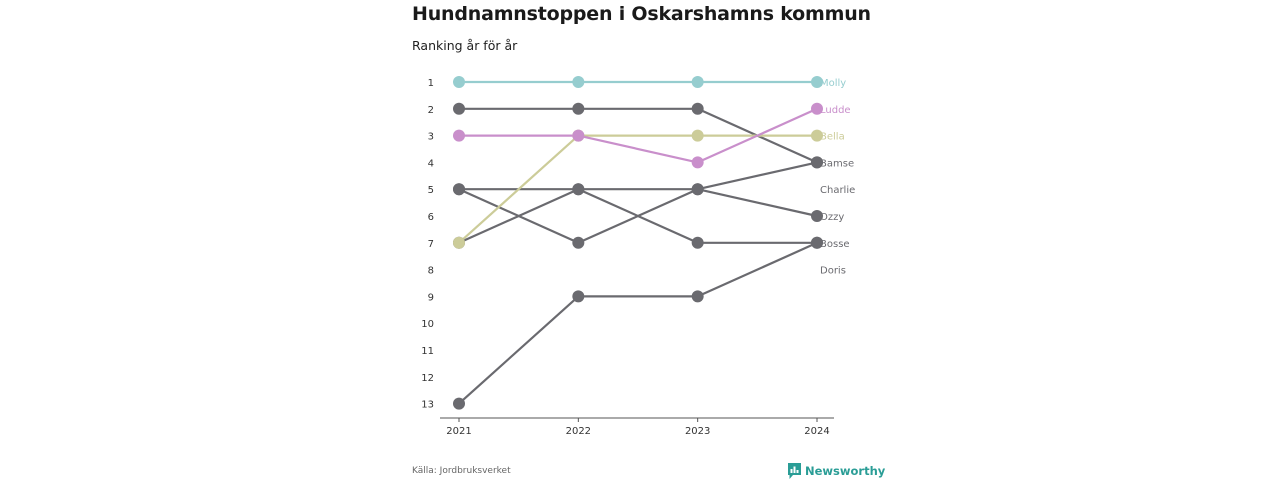 This screenshot has height=480, width=1280. Describe the element at coordinates (637, 216) in the screenshot. I see `series-line-doris` at that location.